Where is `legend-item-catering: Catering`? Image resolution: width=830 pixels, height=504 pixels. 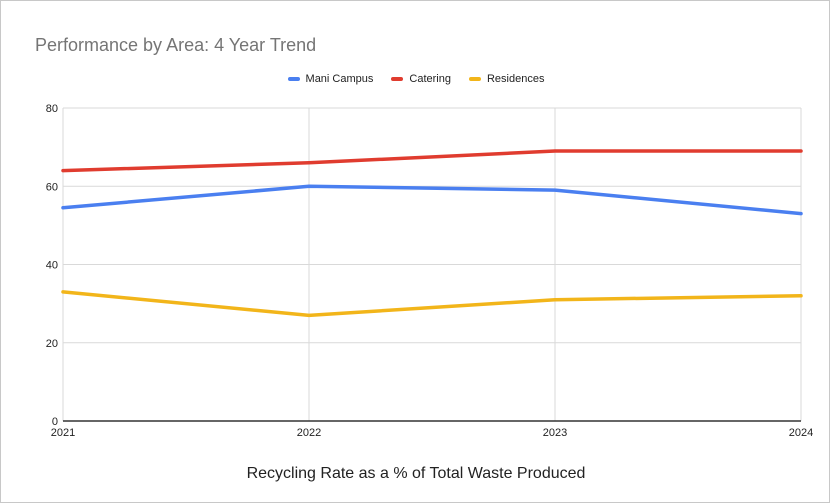 legend-item-catering: Catering is located at coordinates (421, 79).